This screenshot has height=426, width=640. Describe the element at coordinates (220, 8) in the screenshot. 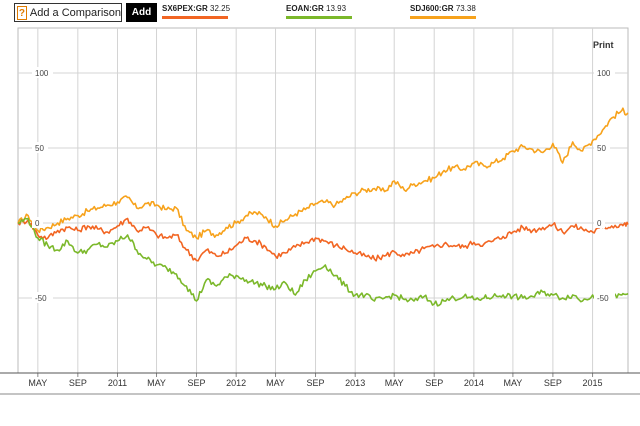

I see `legend-value: 32.25` at that location.